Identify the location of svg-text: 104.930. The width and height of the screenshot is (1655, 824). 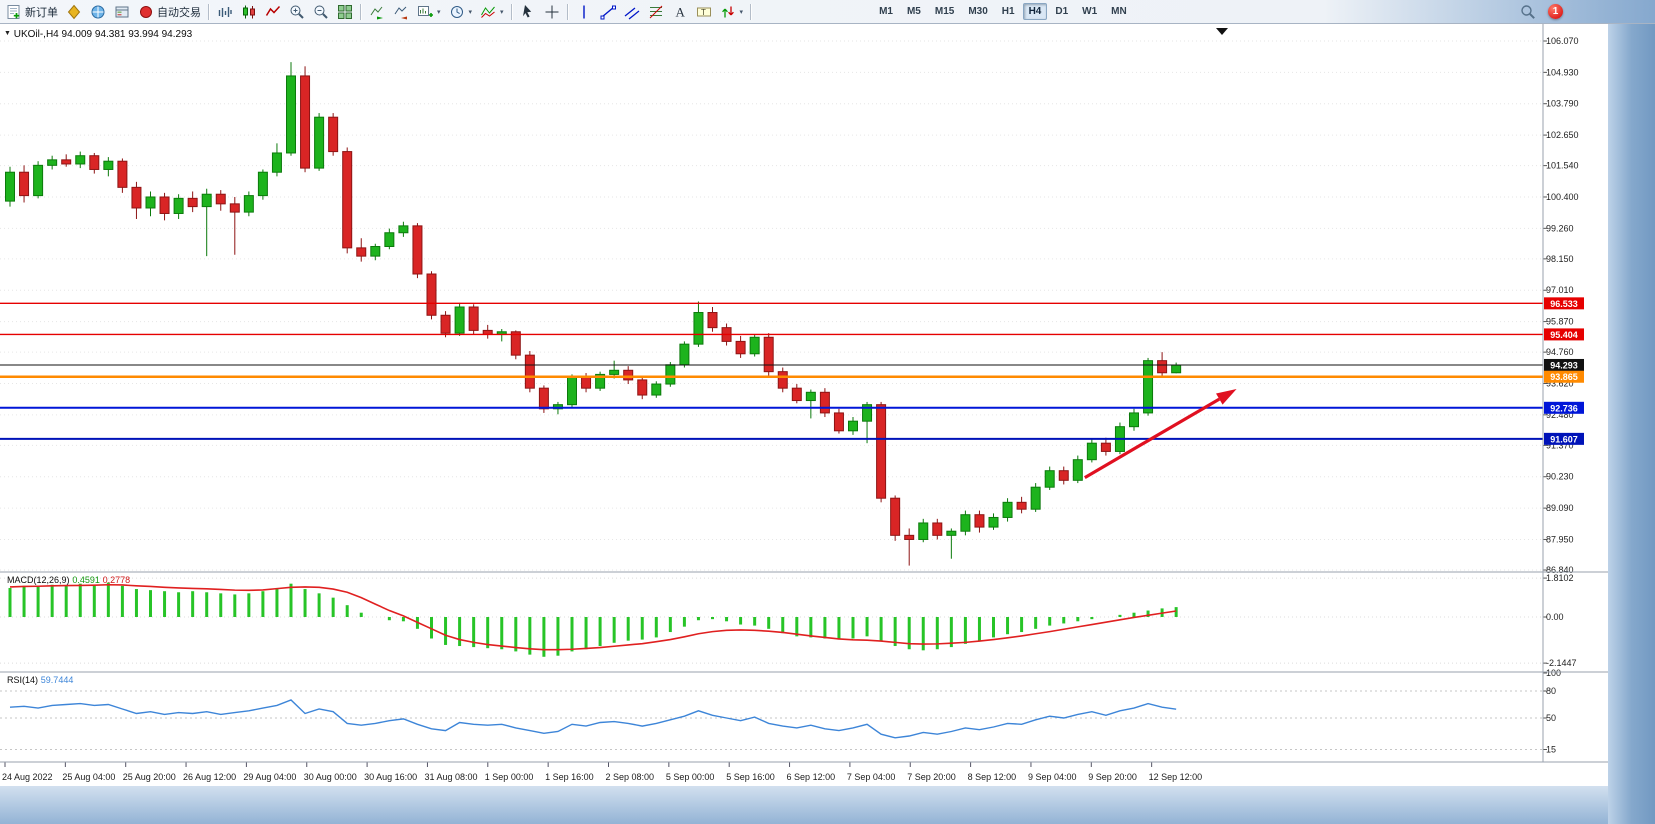
(1562, 72).